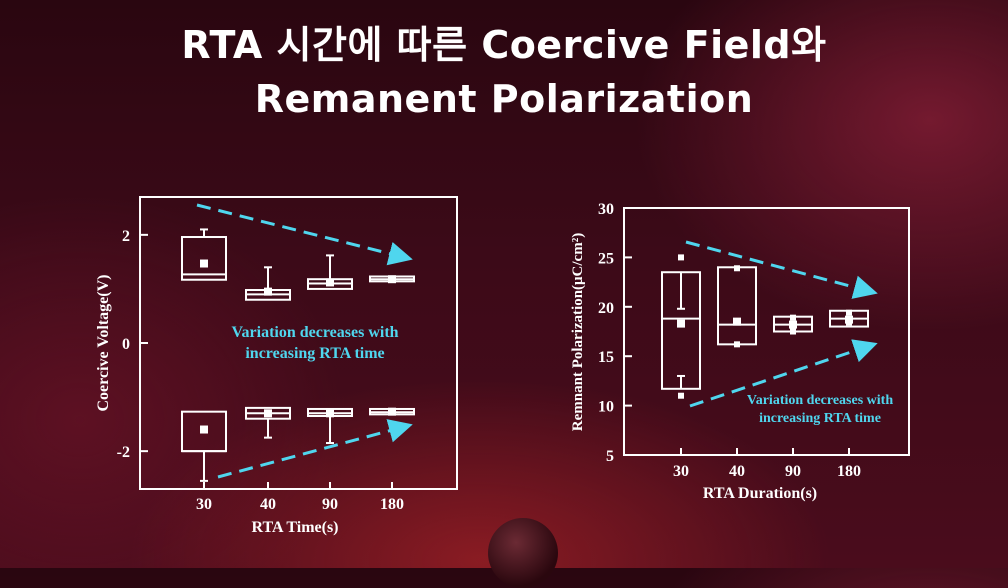 This screenshot has width=1008, height=588. What do you see at coordinates (610, 456) in the screenshot?
I see `polarization-y-tick-label: 5` at bounding box center [610, 456].